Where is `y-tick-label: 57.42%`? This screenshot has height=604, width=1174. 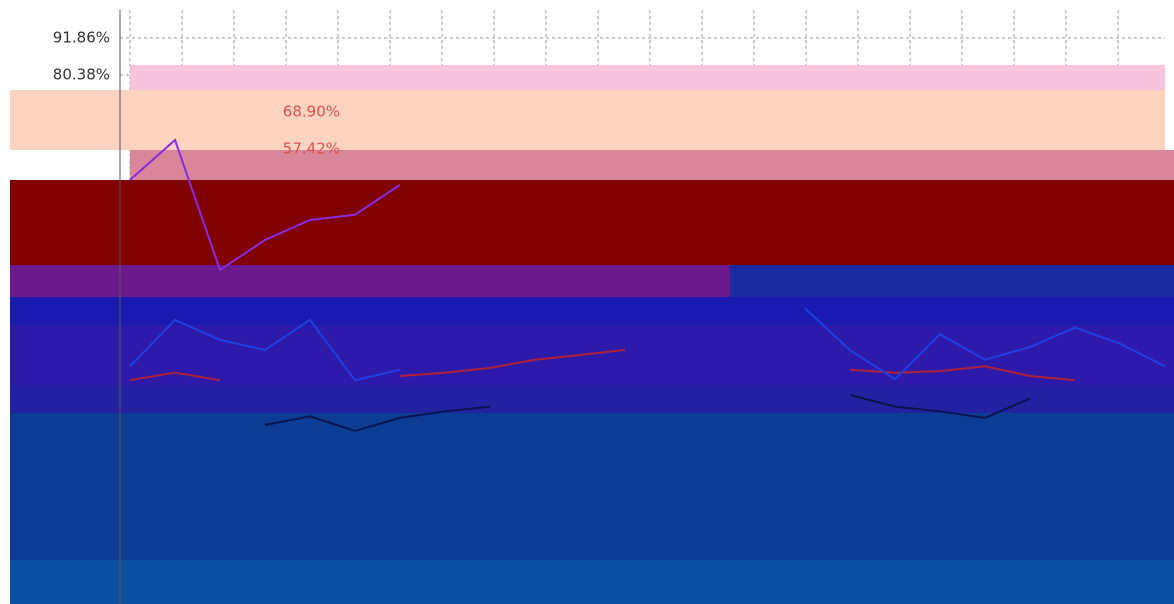 y-tick-label: 57.42% is located at coordinates (311, 149).